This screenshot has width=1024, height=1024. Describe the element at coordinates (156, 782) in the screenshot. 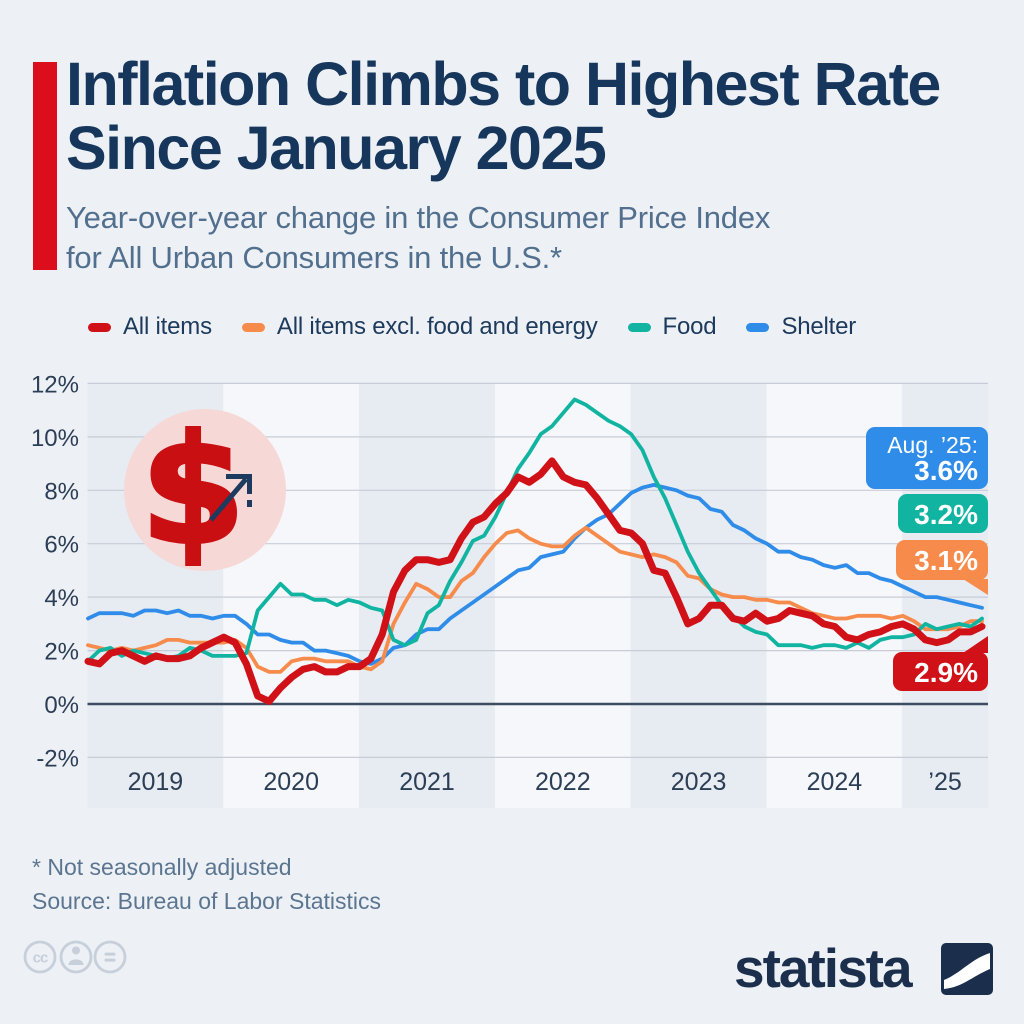

I see `x-axis-year-label: 2019` at that location.